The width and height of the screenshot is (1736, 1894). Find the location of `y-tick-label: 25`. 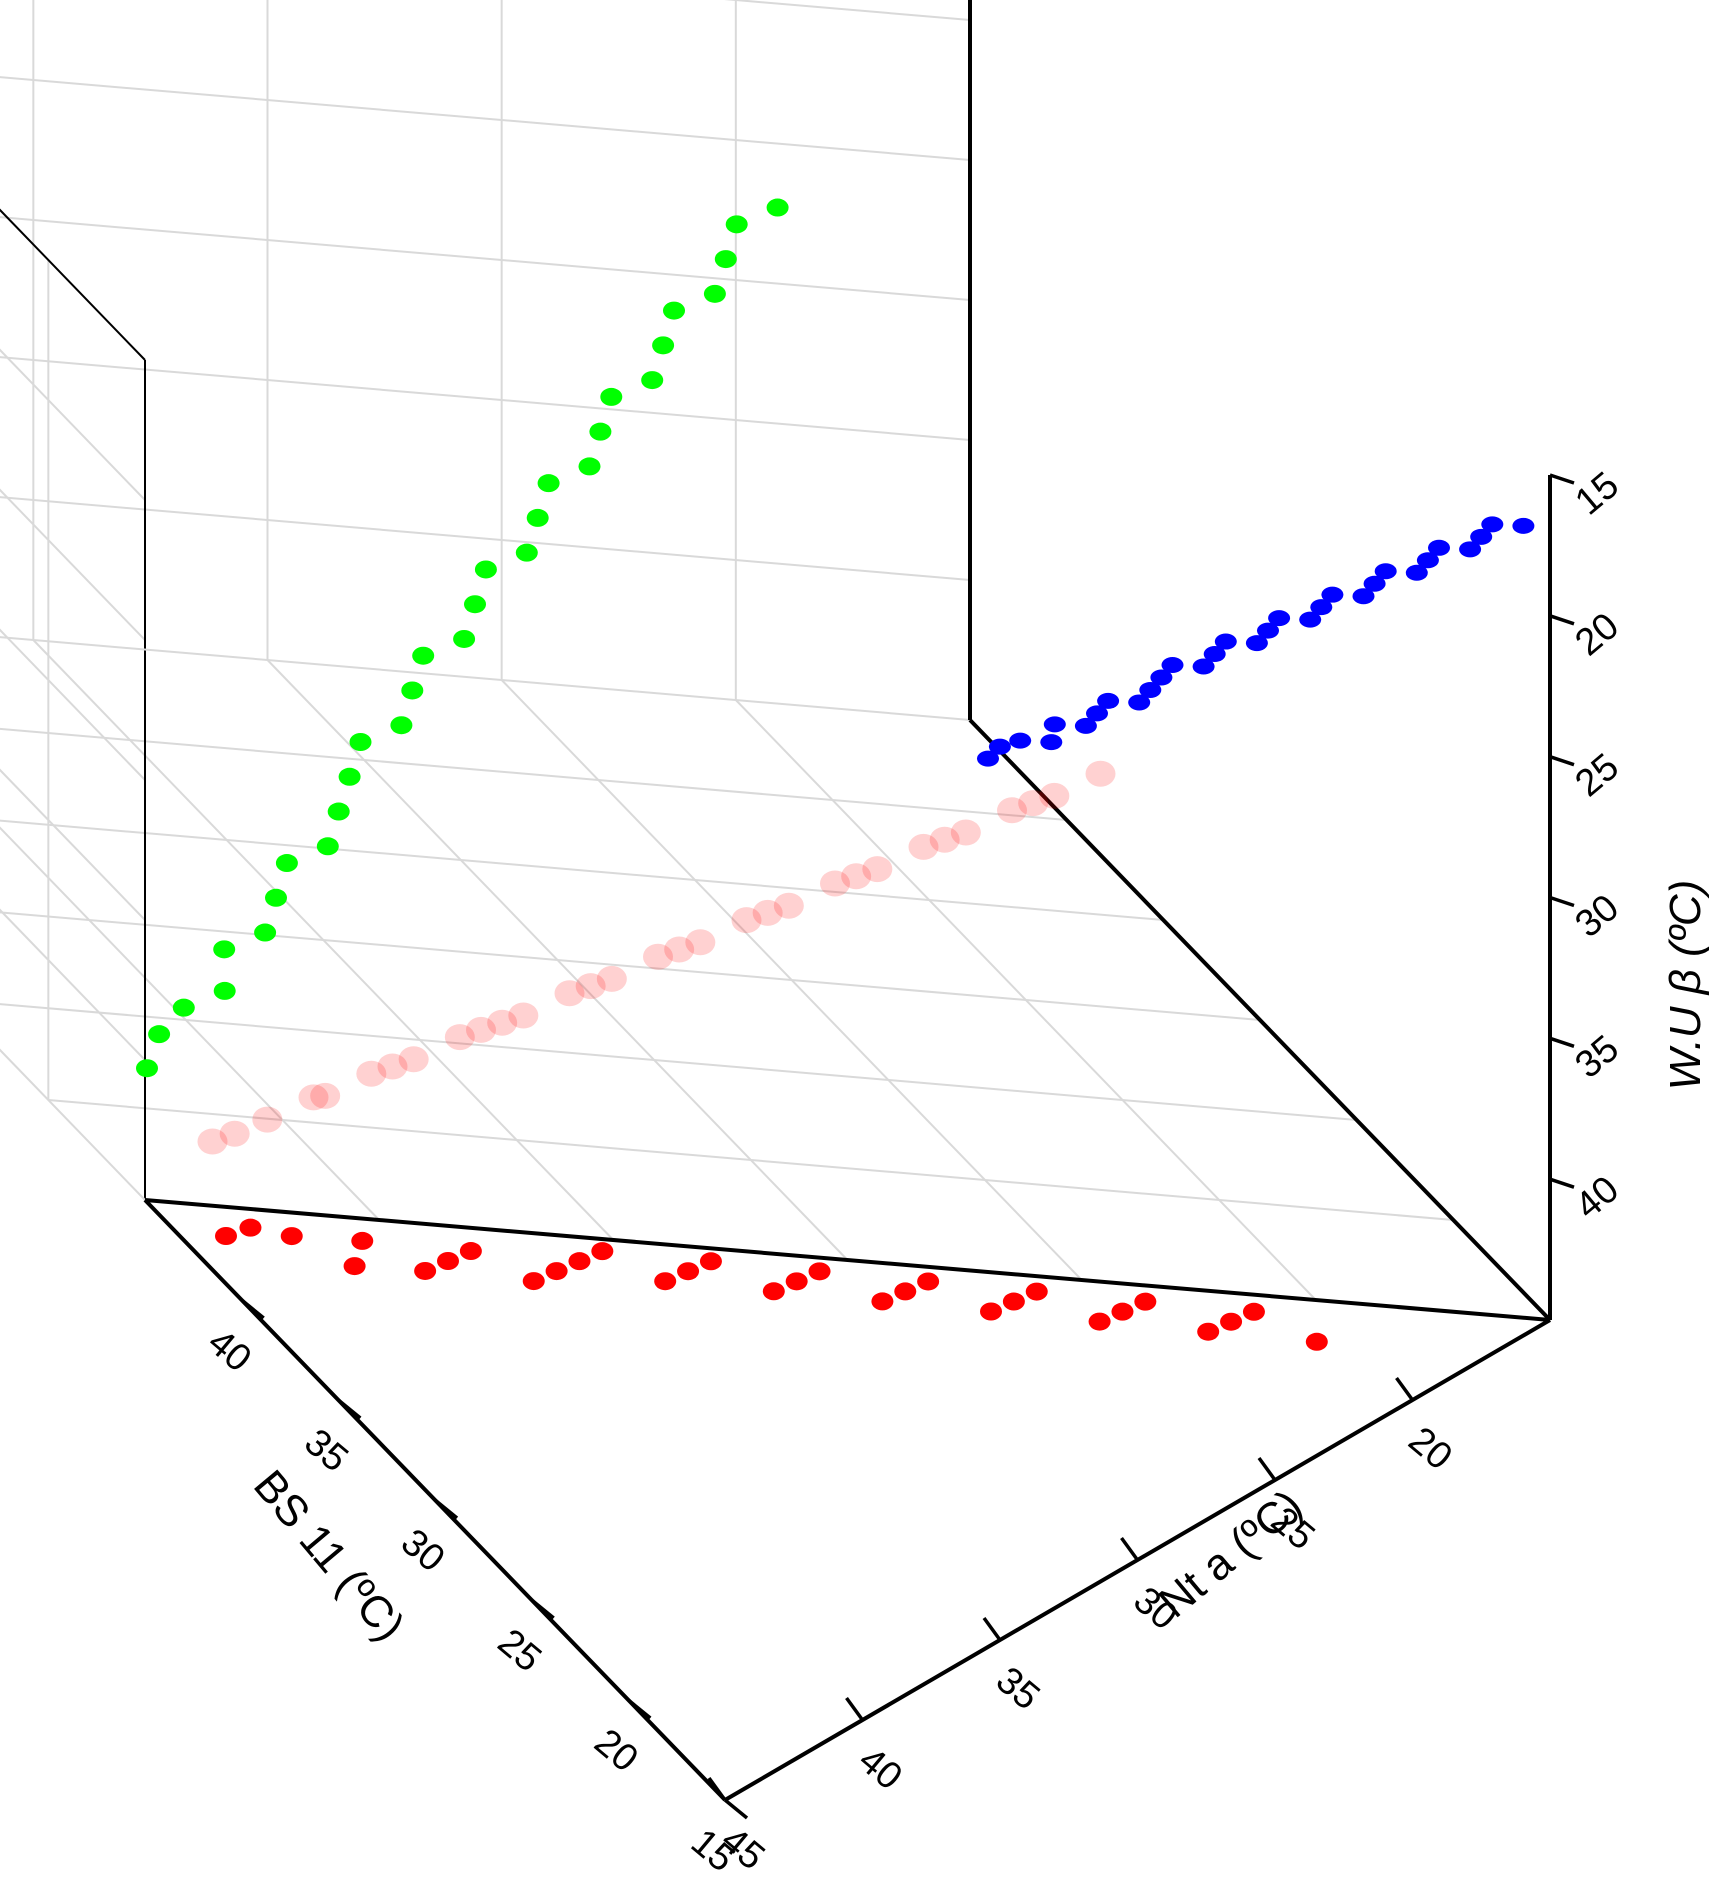

y-tick-label: 25 is located at coordinates (519, 1650).